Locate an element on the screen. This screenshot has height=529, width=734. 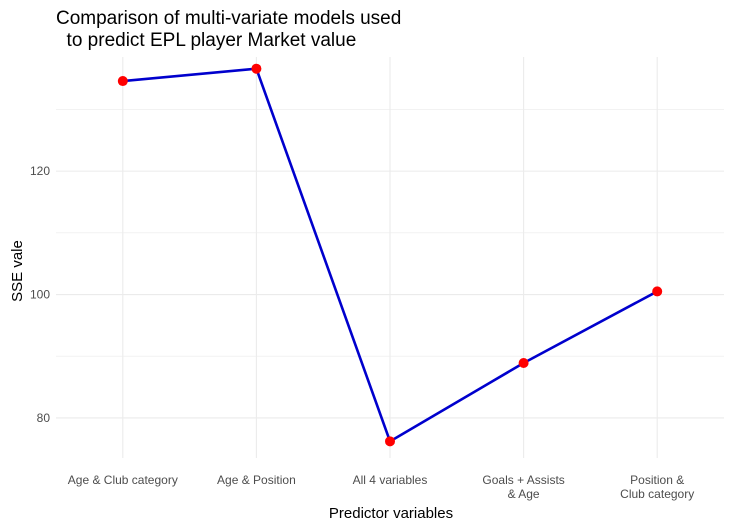
y-tick-label: 100 is located at coordinates (40, 295).